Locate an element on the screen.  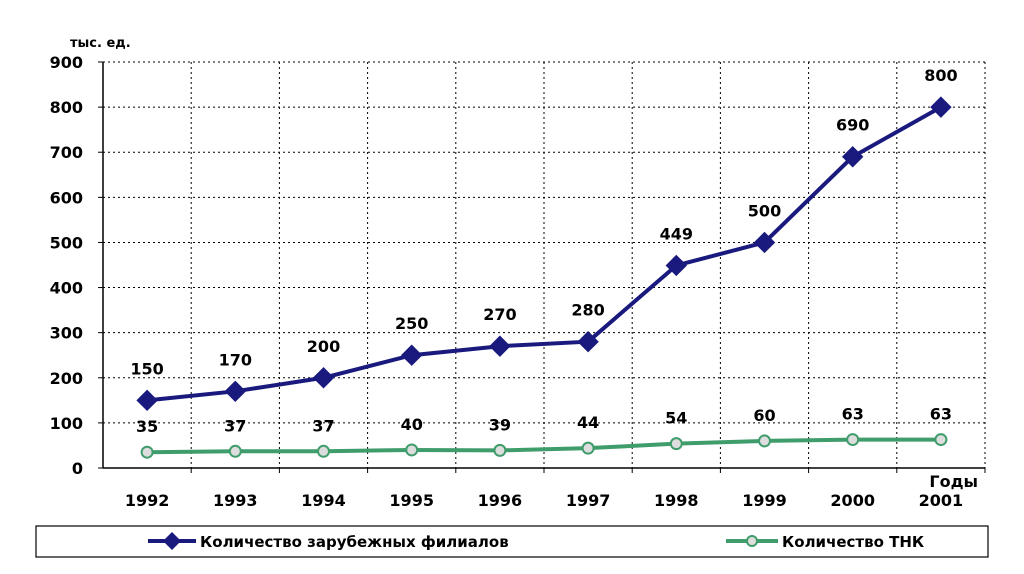
legend-label: Количество зарубежных филиалов is located at coordinates (354, 542).